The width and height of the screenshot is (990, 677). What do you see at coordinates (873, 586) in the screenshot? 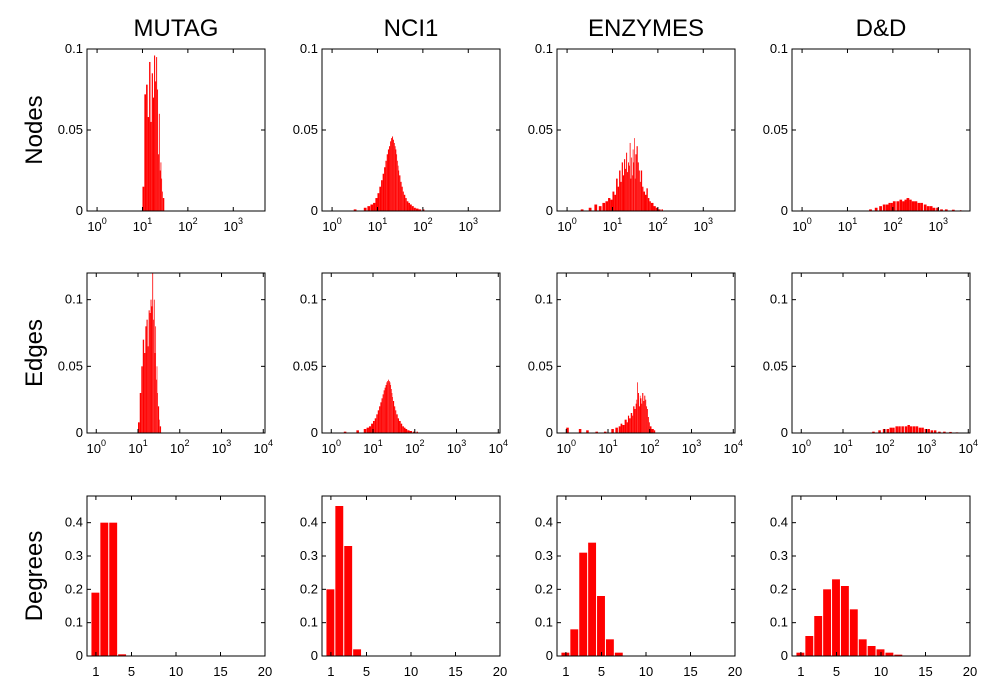
I see `subplot-d-d-degrees: 00.10.20.30.41 5 10 15 20` at bounding box center [873, 586].